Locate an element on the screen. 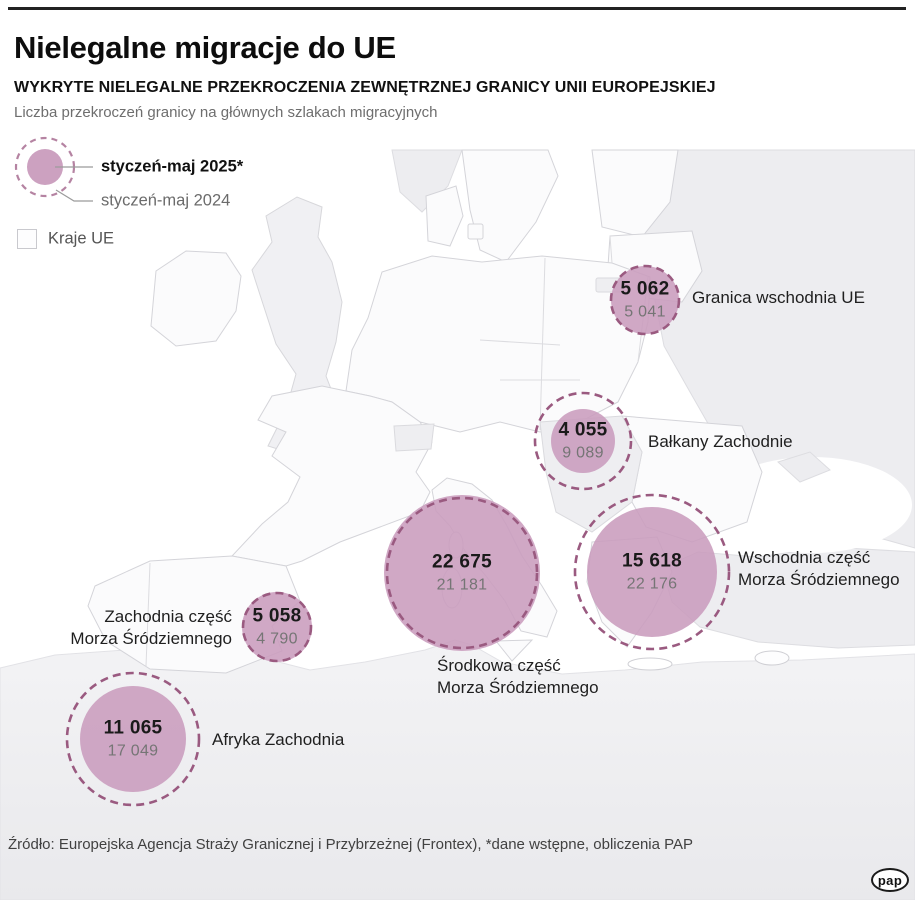  value-2025: 4 055 is located at coordinates (583, 430).